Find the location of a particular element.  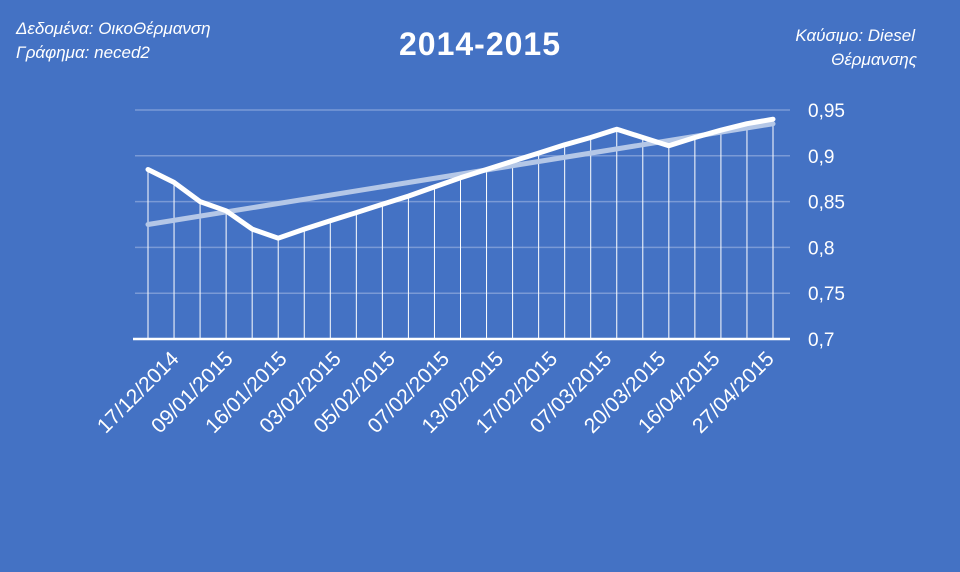

chart-notes-left: Δεδομένα: ΟικοΘέρμανση Γράφημα: neced2 is located at coordinates (113, 41).